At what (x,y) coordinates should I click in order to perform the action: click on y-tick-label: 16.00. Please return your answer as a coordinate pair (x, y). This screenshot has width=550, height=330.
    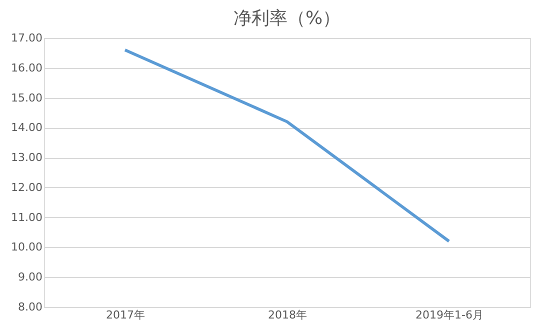
    Looking at the image, I should click on (26, 67).